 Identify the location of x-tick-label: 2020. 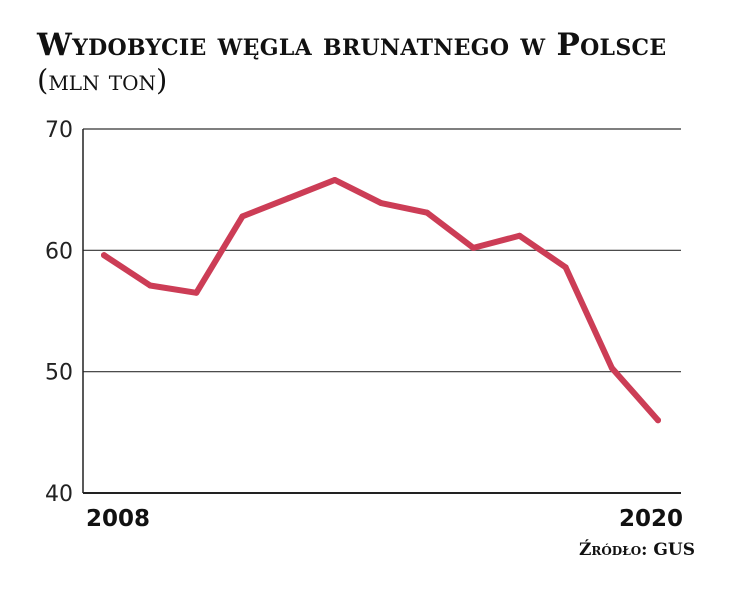
(651, 519).